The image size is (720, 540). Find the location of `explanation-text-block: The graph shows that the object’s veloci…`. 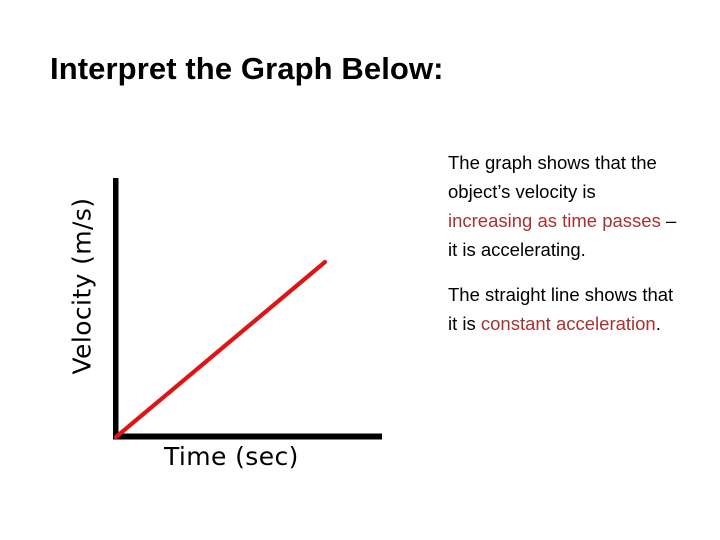

explanation-text-block: The graph shows that the object’s veloci… is located at coordinates (564, 243).